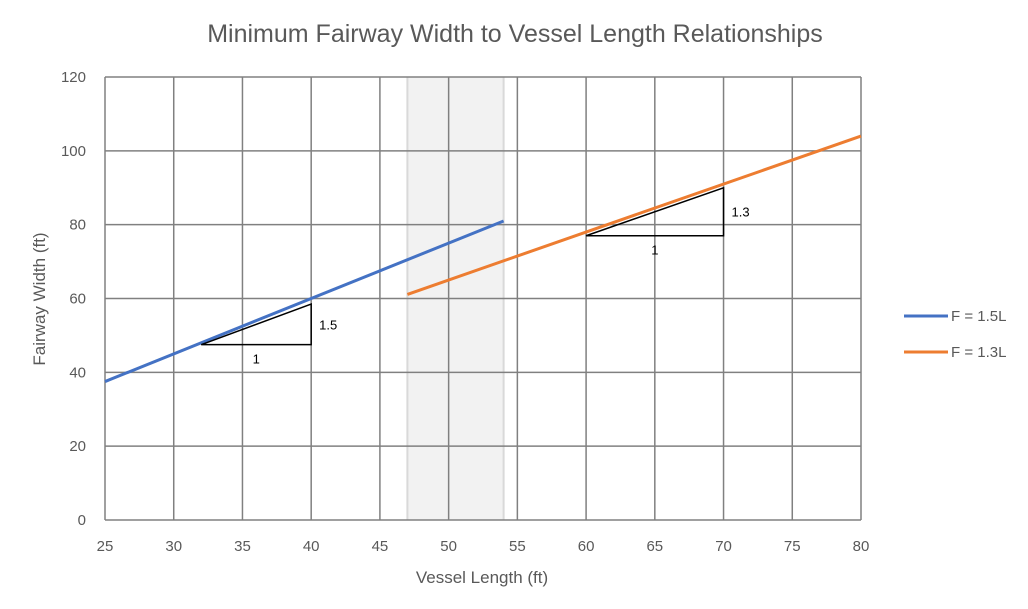 The width and height of the screenshot is (1028, 609). I want to click on x-axis-title: Vessel Length (ft), so click(482, 577).